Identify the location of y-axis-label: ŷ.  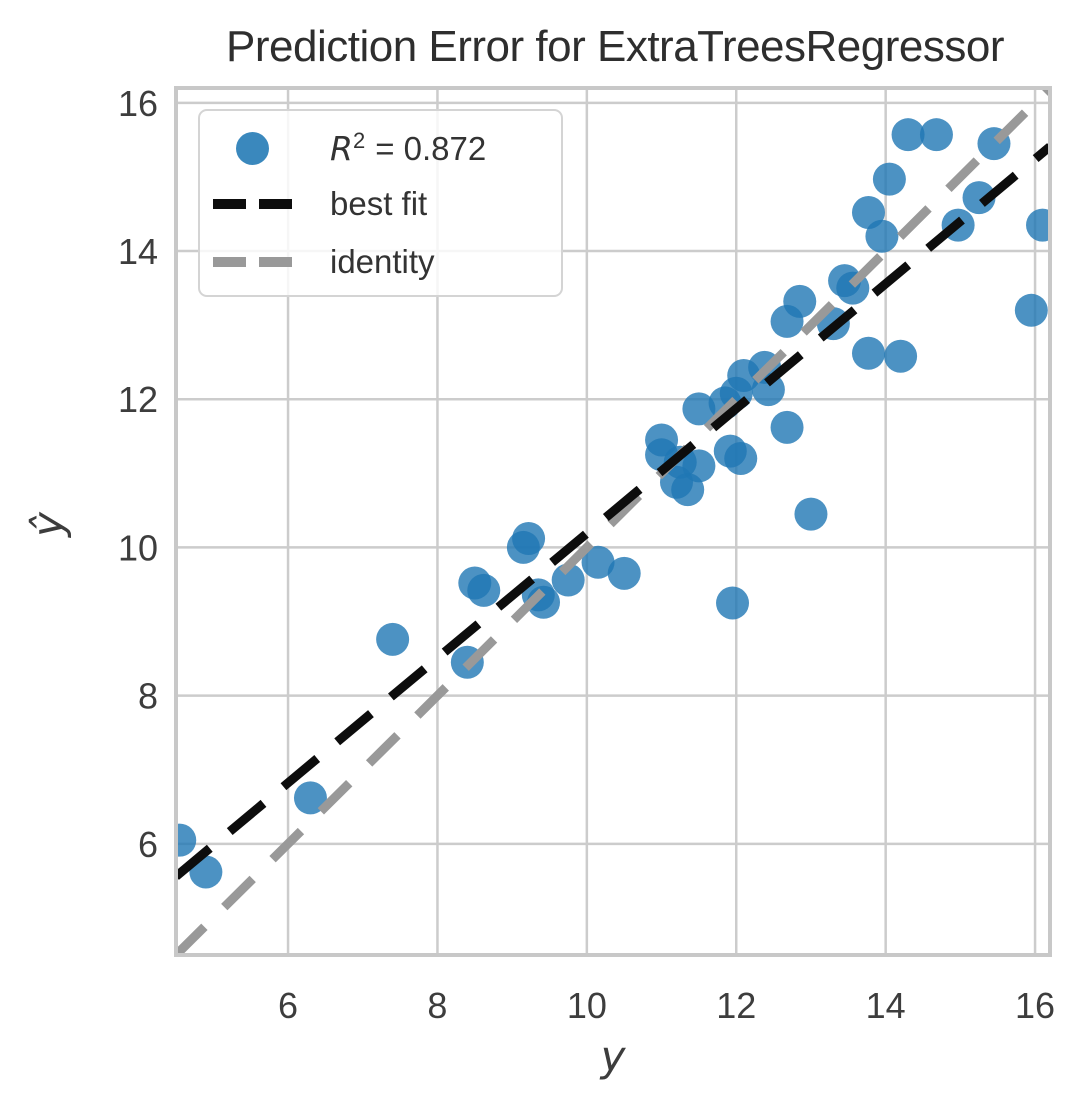
(48, 524).